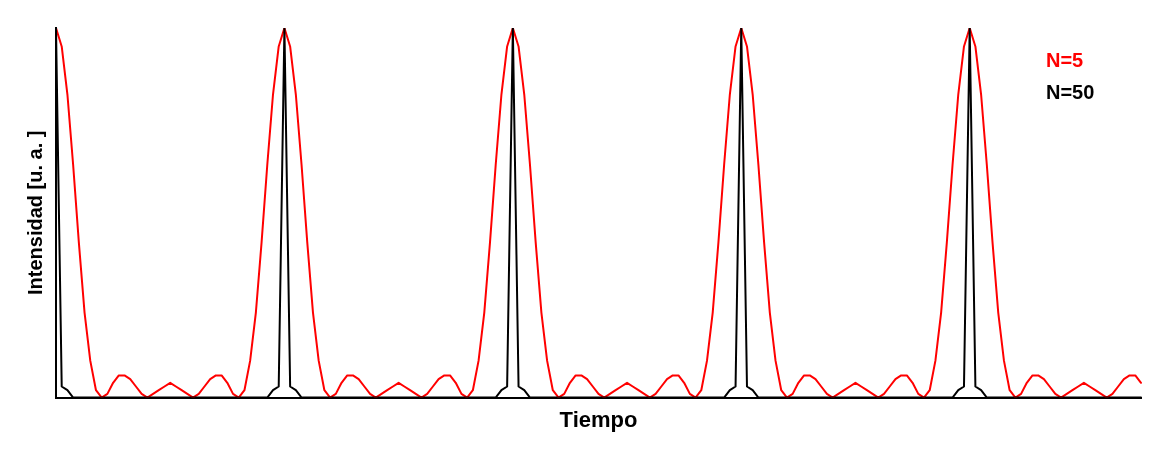  What do you see at coordinates (598, 419) in the screenshot?
I see `x-axis-title: Tiempo` at bounding box center [598, 419].